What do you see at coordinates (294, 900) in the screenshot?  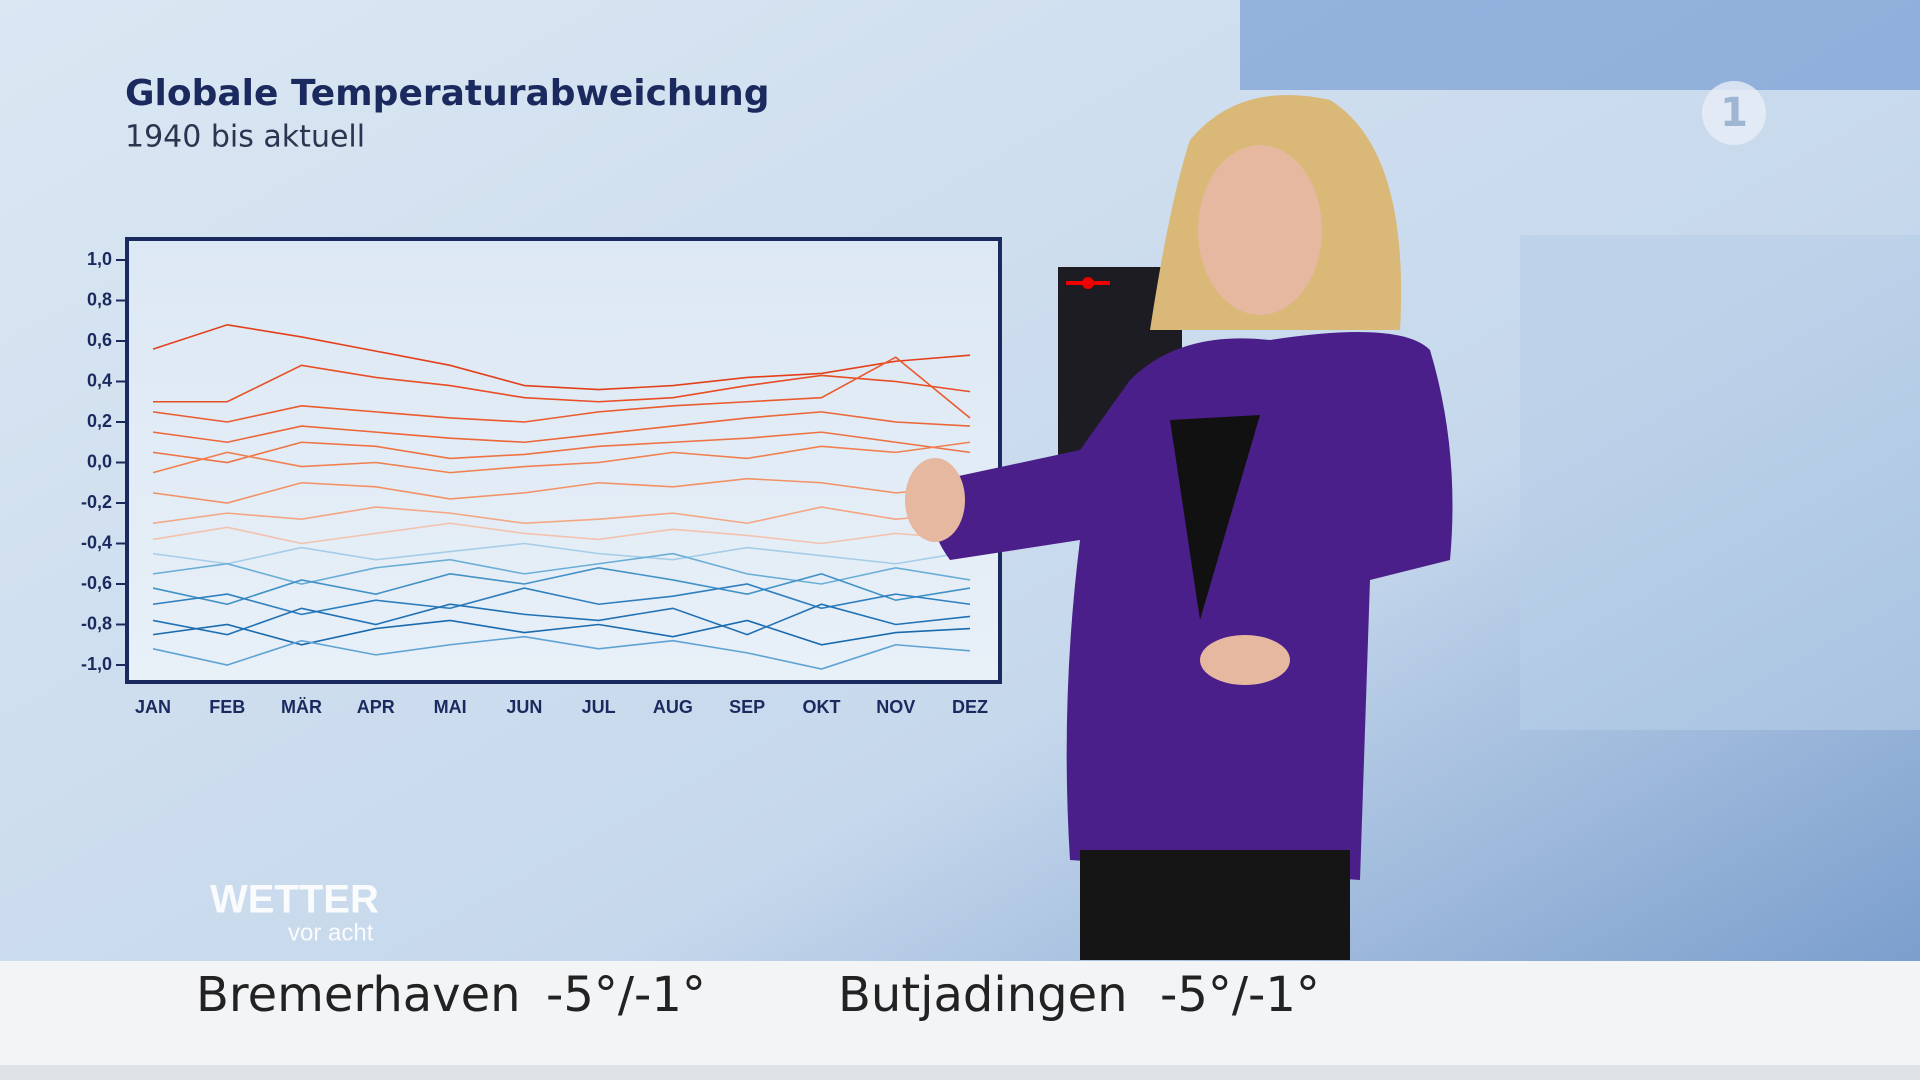 I see `logo-title: WETTER` at bounding box center [294, 900].